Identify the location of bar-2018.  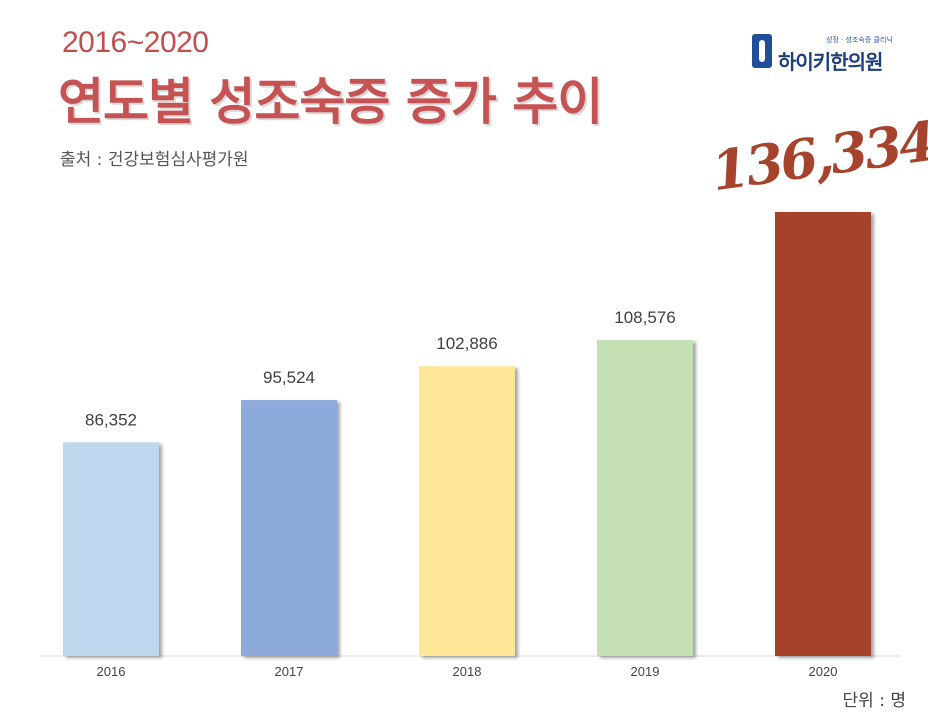
(467, 511).